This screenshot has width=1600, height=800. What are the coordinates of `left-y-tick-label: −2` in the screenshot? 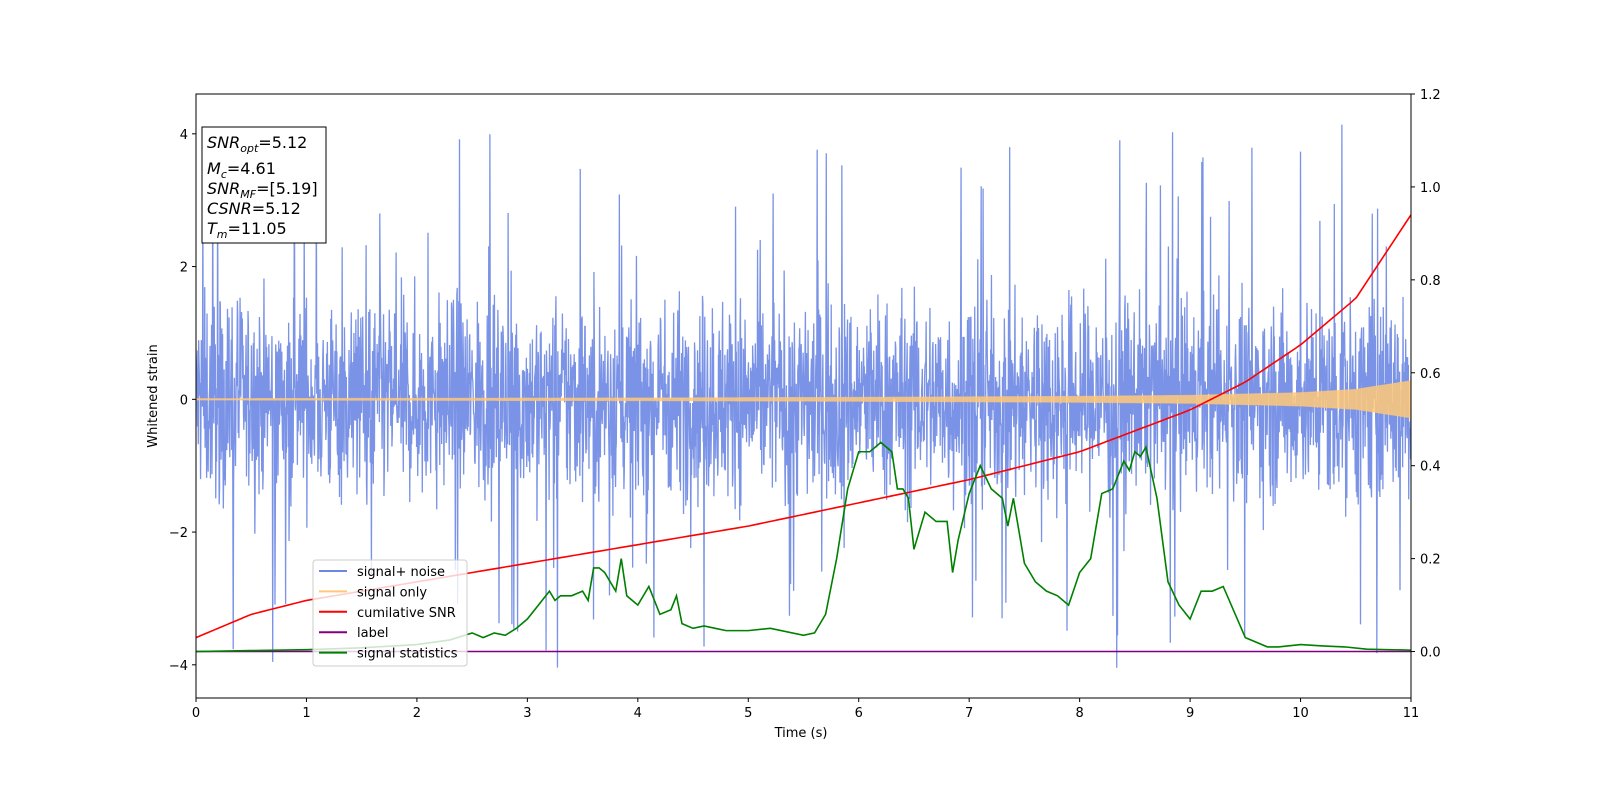 It's located at (178, 533).